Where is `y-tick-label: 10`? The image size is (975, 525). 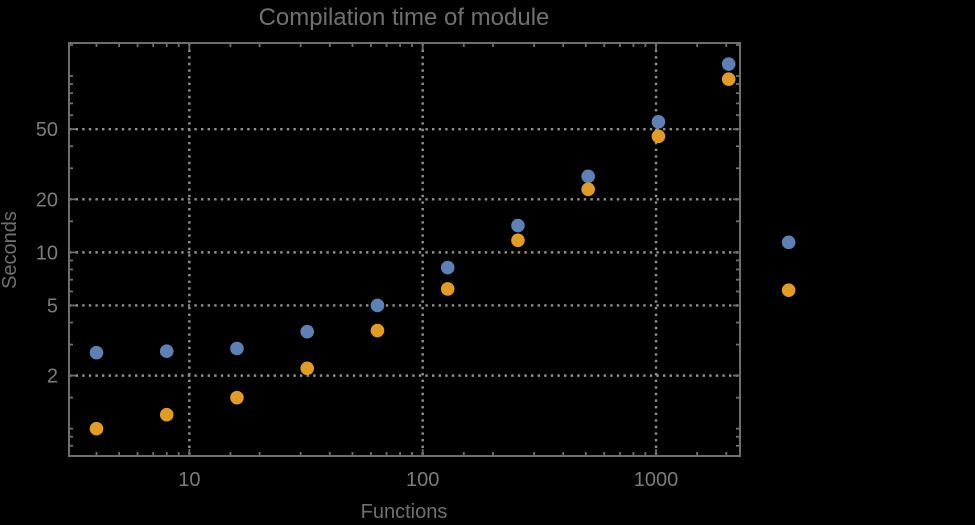 y-tick-label: 10 is located at coordinates (47, 253).